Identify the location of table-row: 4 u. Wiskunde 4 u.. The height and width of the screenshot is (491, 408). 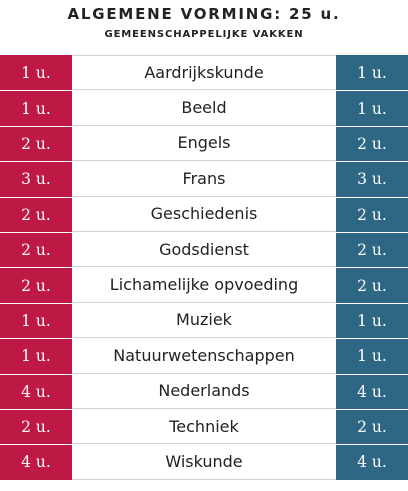
(204, 462).